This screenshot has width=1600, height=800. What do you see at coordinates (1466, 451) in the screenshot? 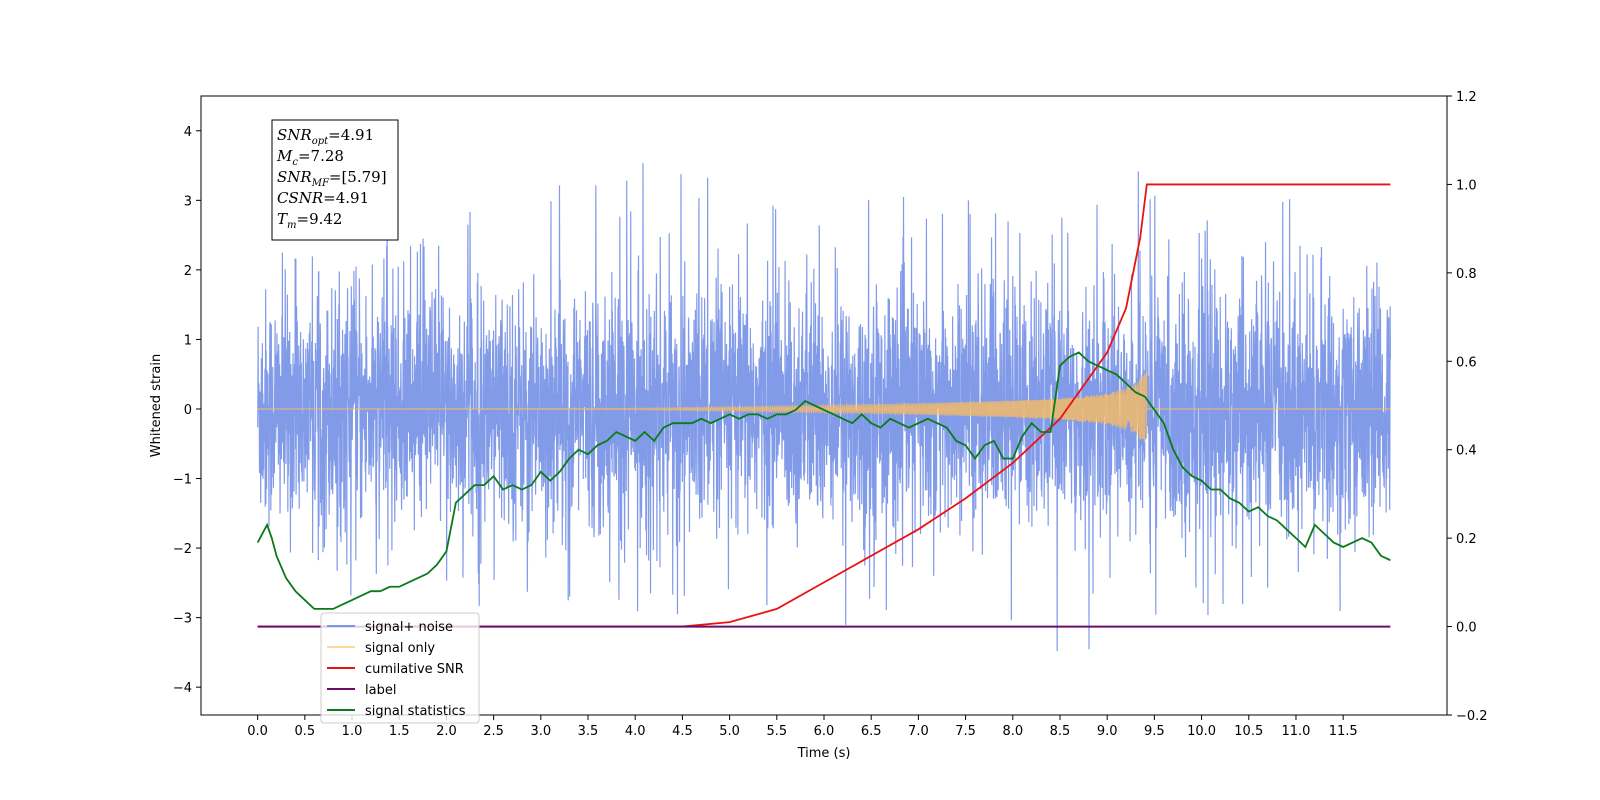
I see `y-right-tick-label: 0.4` at bounding box center [1466, 451].